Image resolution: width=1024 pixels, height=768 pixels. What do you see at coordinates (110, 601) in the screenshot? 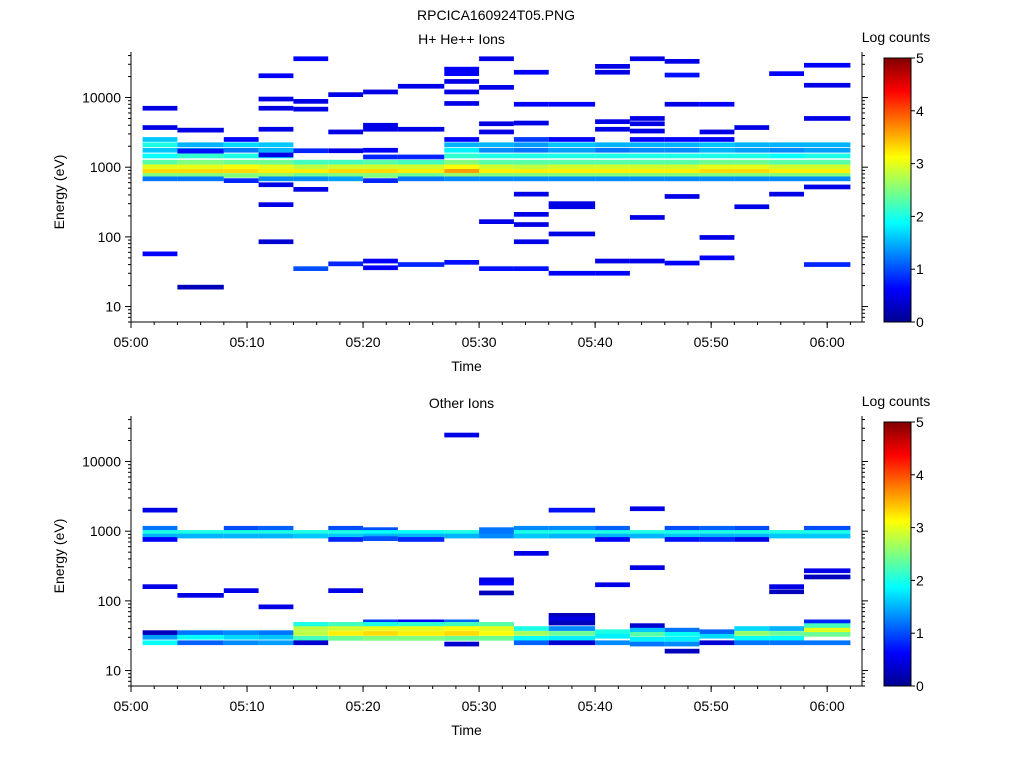
I see `y-tick-label: 100` at bounding box center [110, 601].